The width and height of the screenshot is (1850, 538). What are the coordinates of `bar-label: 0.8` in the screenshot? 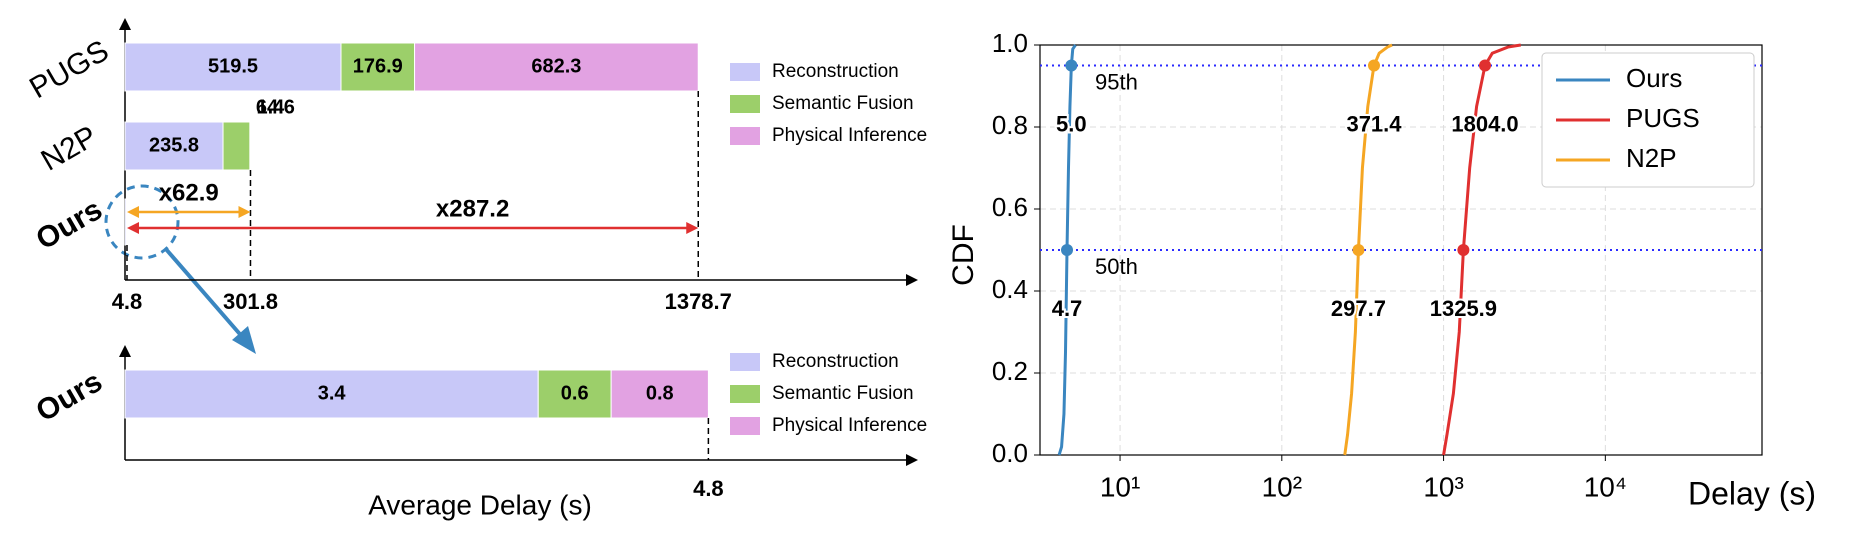 It's located at (660, 393).